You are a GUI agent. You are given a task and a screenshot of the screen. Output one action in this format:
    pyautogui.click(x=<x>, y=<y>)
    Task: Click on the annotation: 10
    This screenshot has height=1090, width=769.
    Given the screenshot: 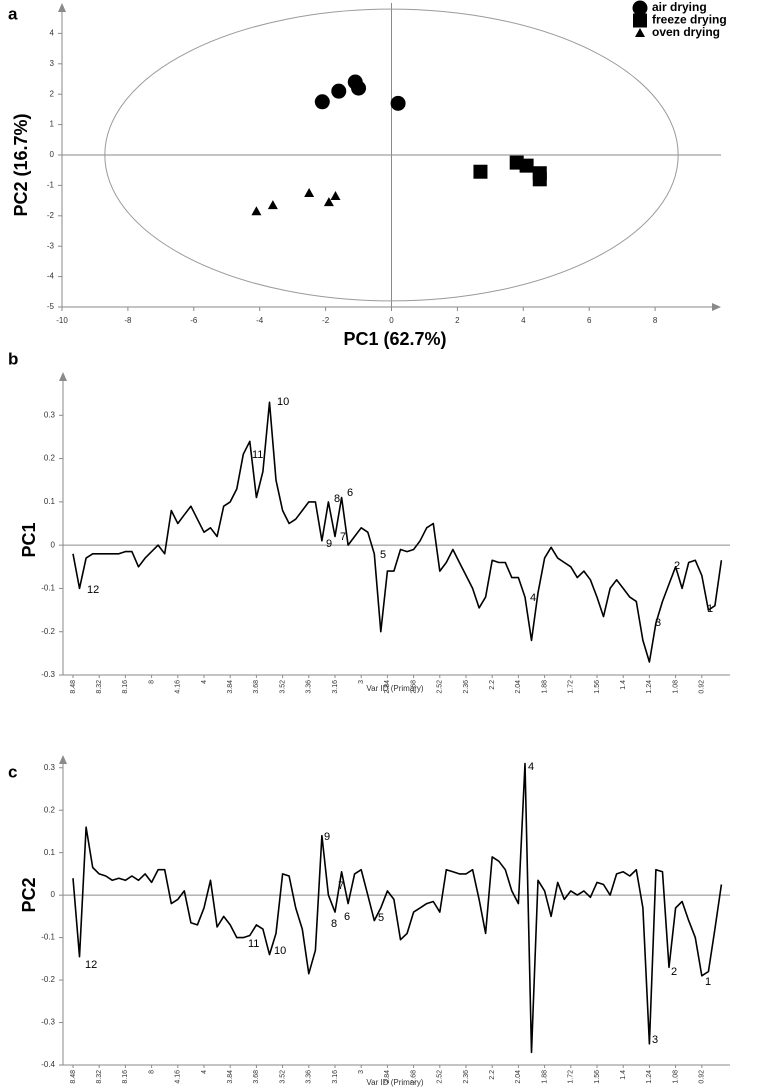 What is the action you would take?
    pyautogui.click(x=280, y=951)
    